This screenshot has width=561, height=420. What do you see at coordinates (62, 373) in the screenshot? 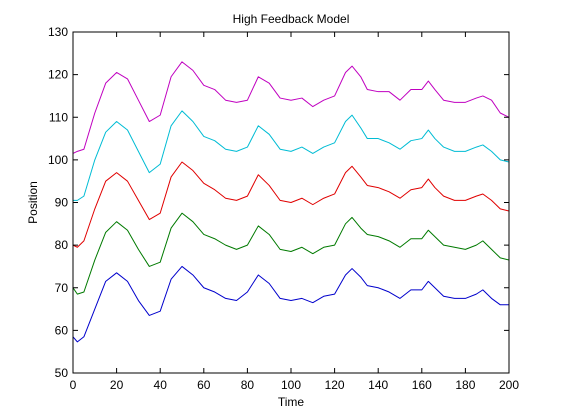
I see `y-tick-label: 50` at bounding box center [62, 373].